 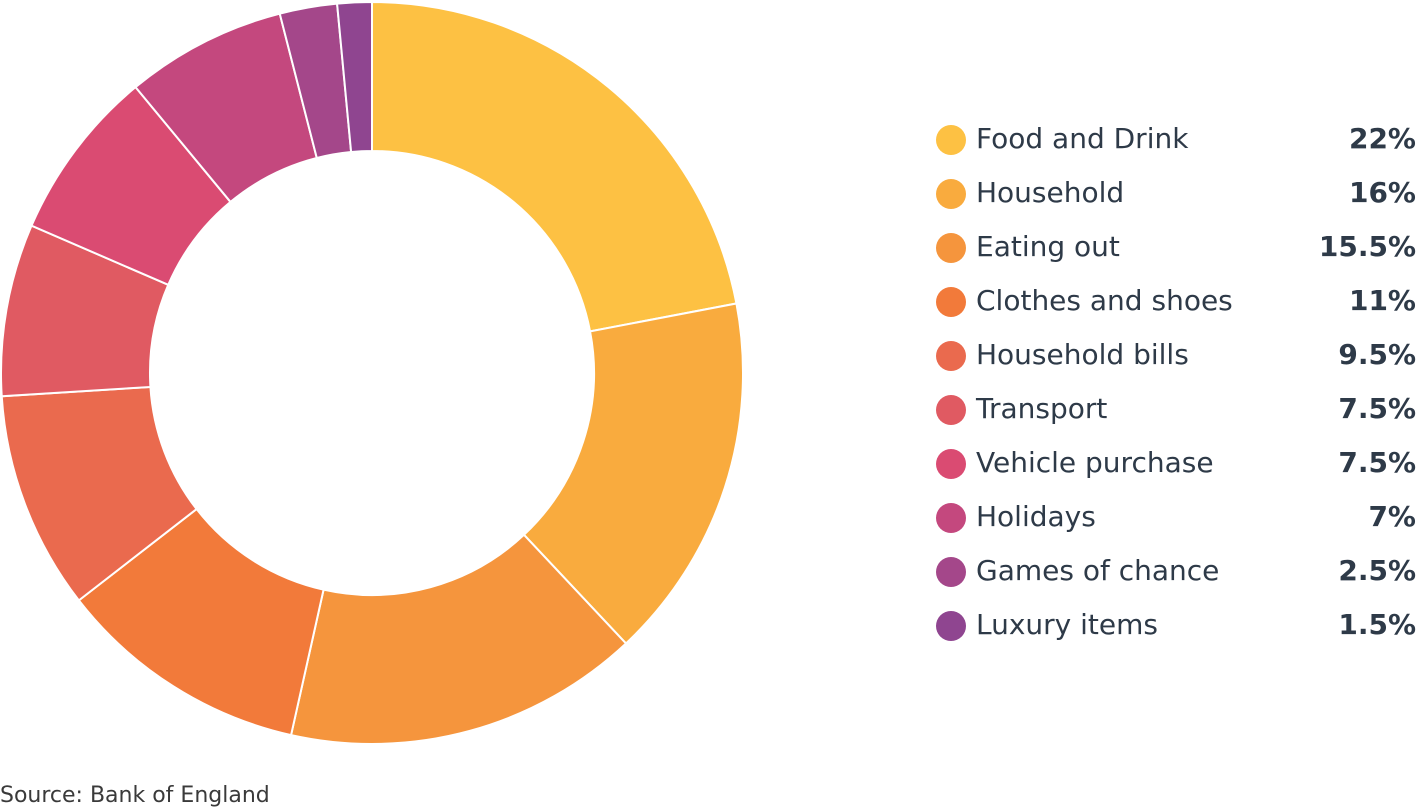 What do you see at coordinates (1382, 192) in the screenshot?
I see `legend-value: 16%` at bounding box center [1382, 192].